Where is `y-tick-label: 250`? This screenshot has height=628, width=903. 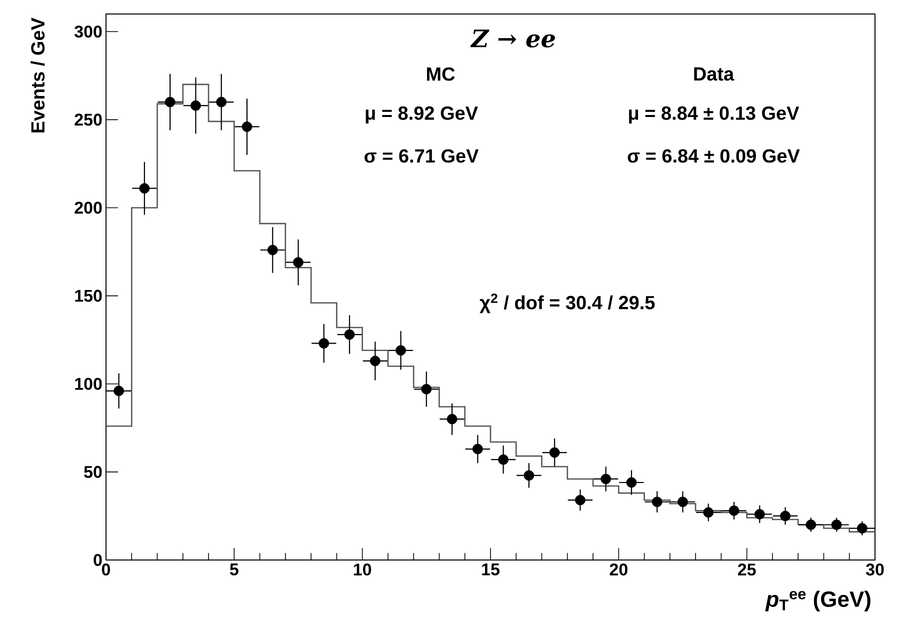
y-tick-label: 250 is located at coordinates (88, 120).